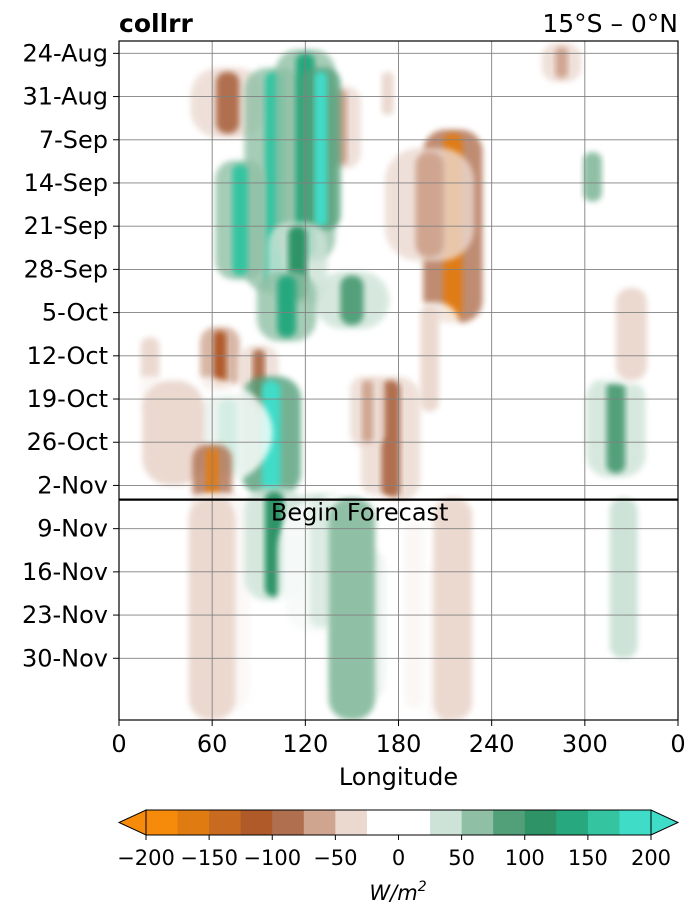 Image resolution: width=697 pixels, height=917 pixels. I want to click on y-tick-label-1: 31-Aug, so click(65, 97).